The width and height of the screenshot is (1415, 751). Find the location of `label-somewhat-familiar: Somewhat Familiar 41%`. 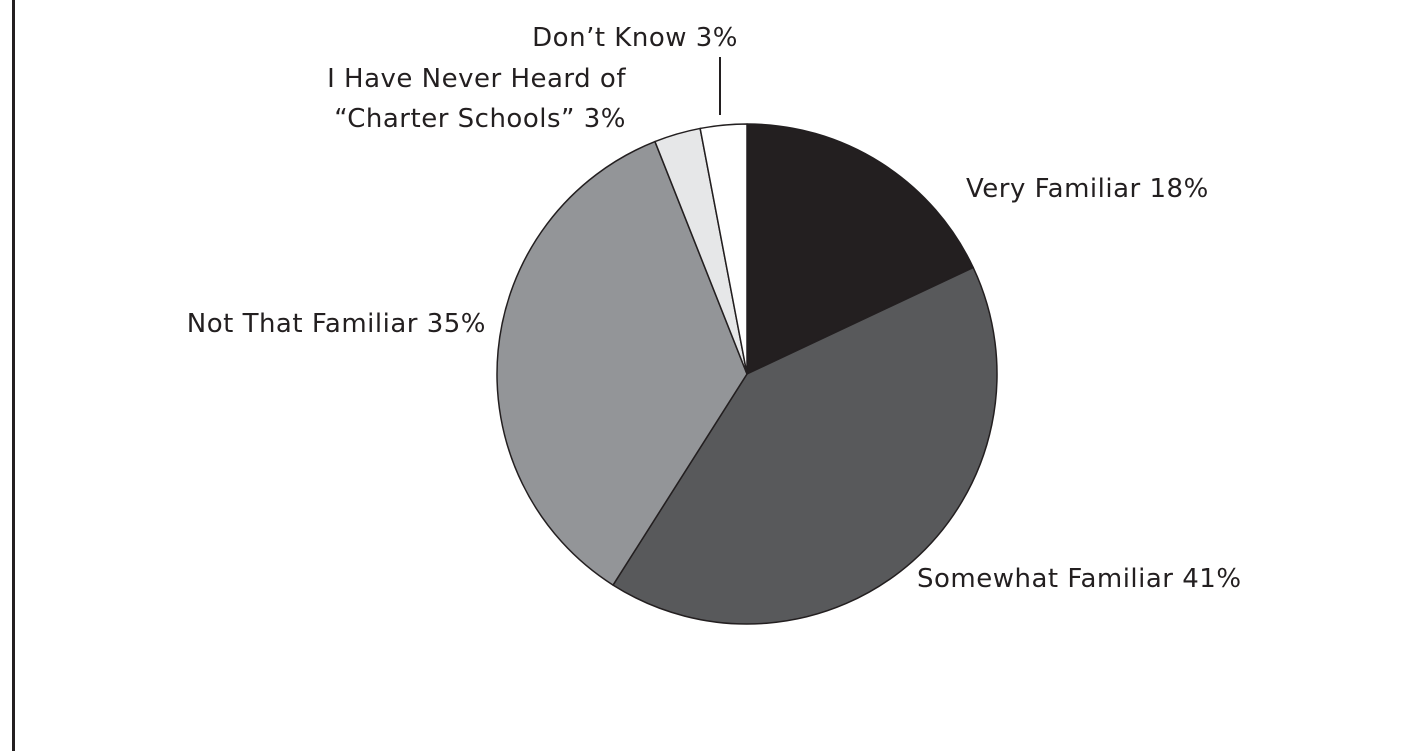

label-somewhat-familiar: Somewhat Familiar 41% is located at coordinates (1079, 579).